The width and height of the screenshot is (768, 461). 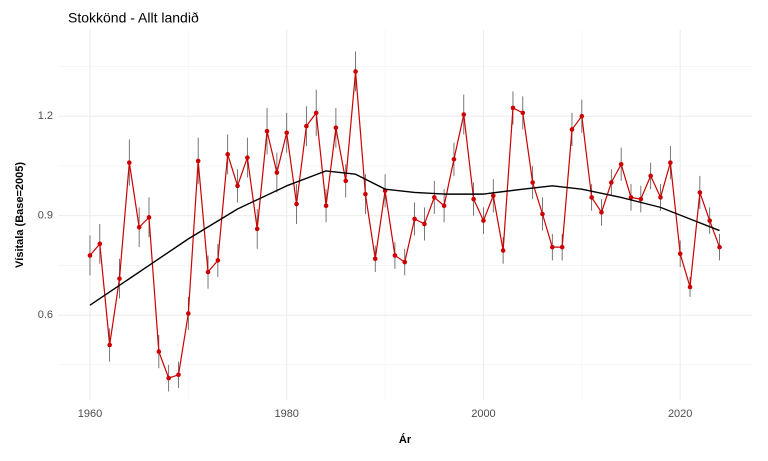 I want to click on chart-title: Stokkönd - Allt landið, so click(x=133, y=18).